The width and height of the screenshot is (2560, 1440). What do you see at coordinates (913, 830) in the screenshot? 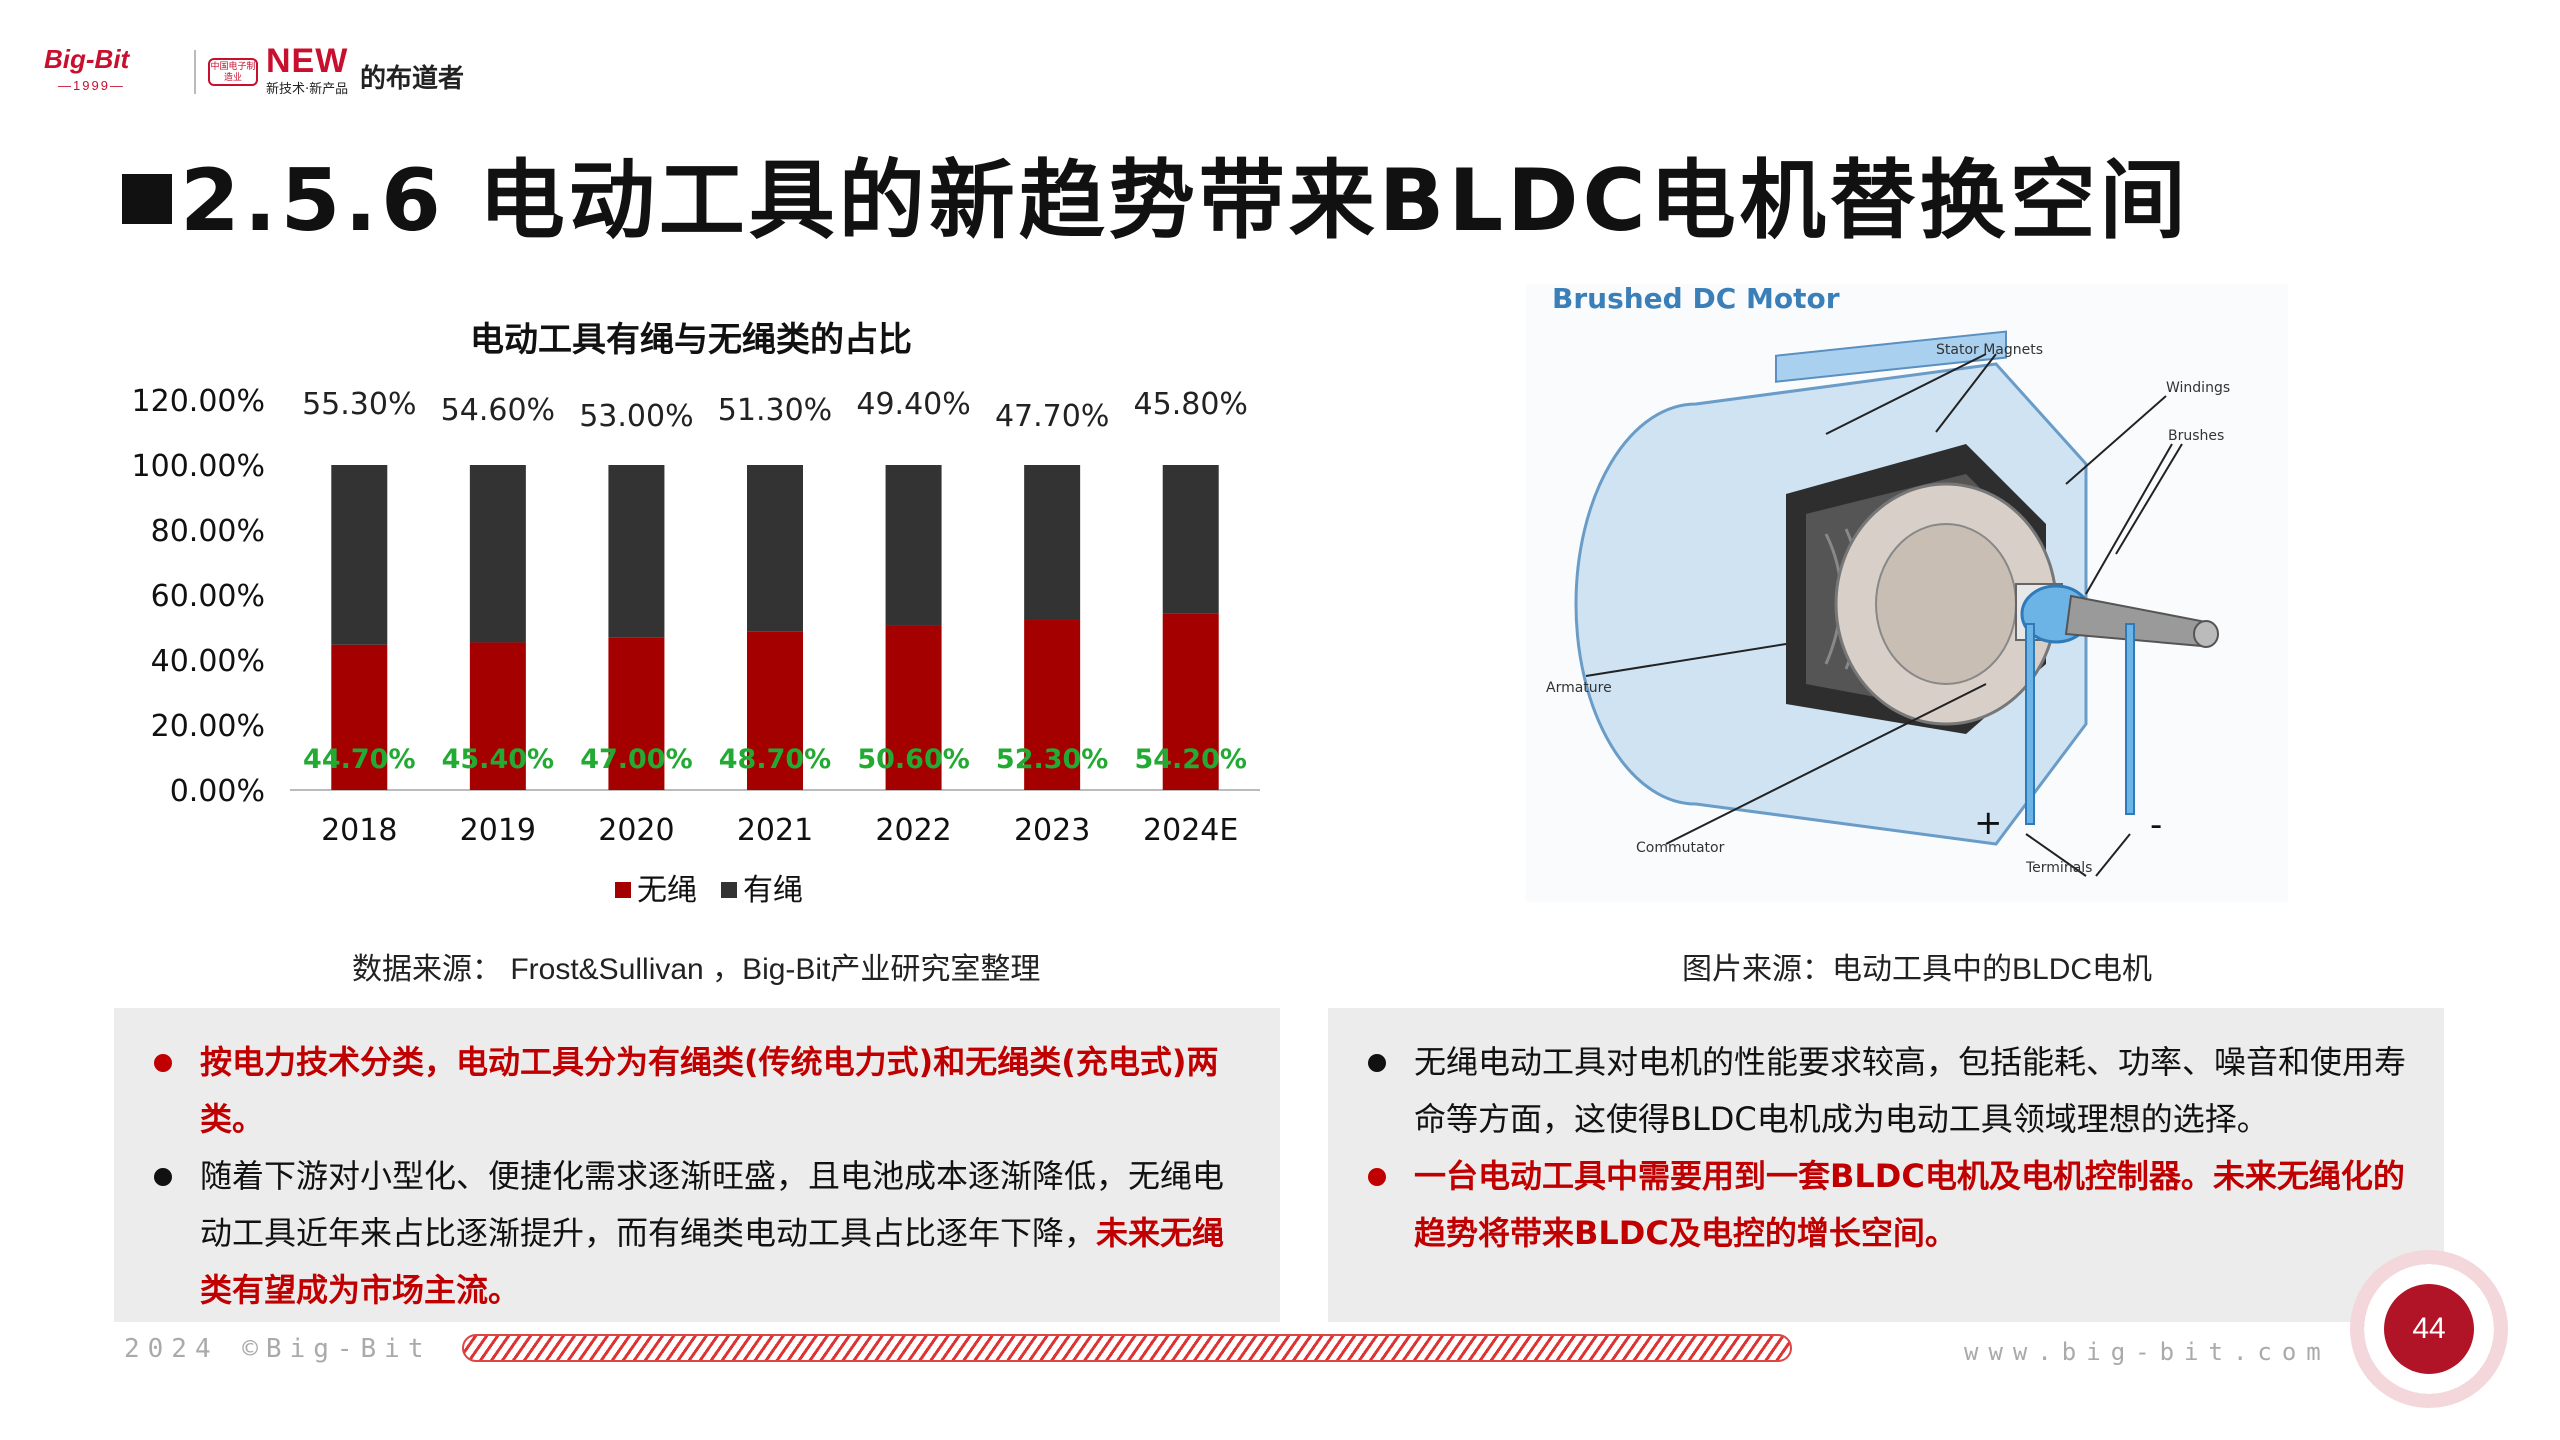
I see `x-tick-label: 2022` at bounding box center [913, 830].